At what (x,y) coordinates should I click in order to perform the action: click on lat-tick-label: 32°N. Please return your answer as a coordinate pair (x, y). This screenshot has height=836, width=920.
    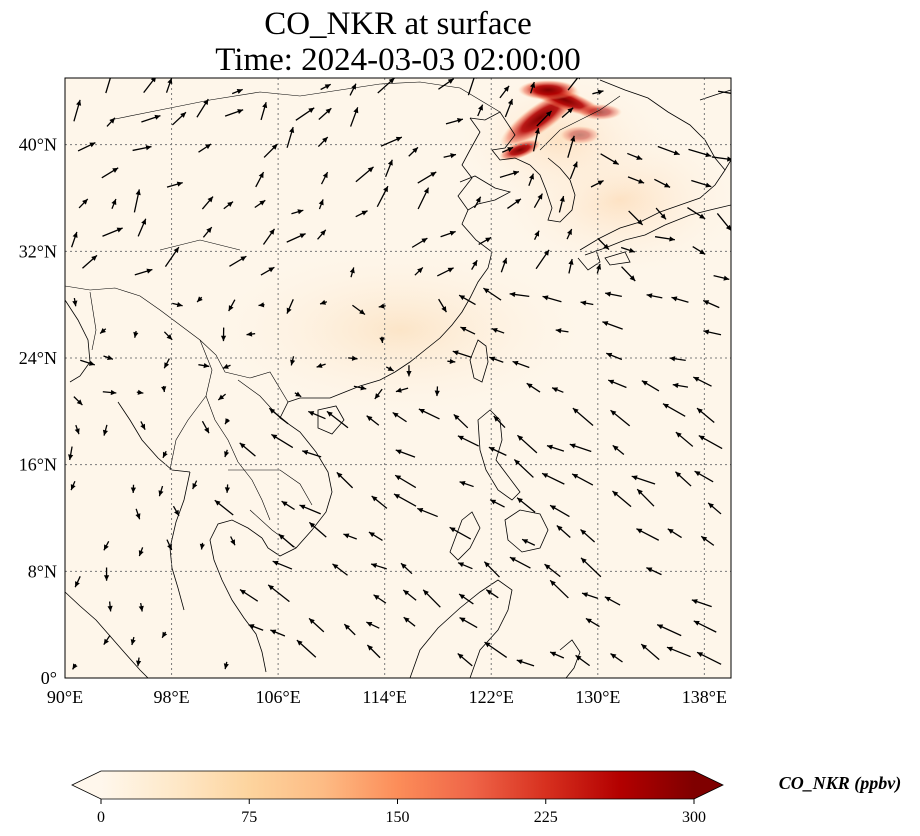
    Looking at the image, I should click on (38, 251).